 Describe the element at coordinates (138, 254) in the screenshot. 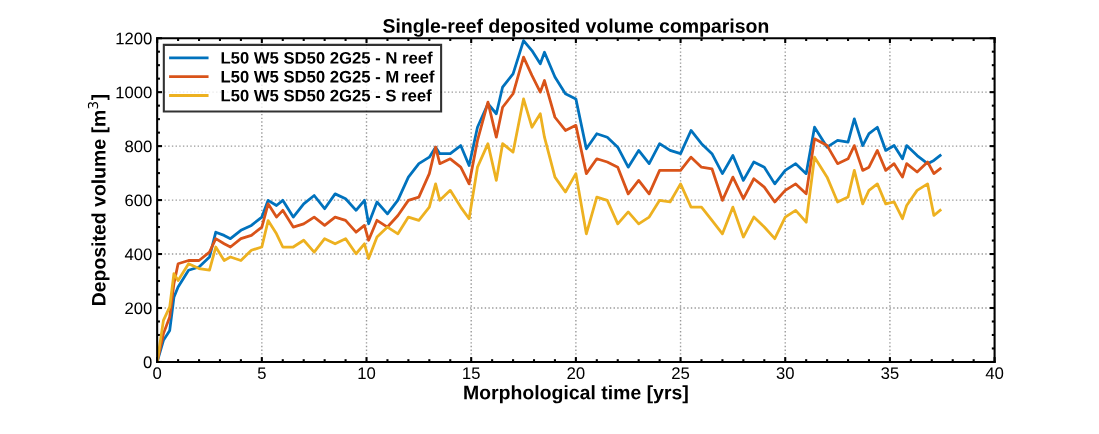

I see `y-tick-label: 400` at that location.